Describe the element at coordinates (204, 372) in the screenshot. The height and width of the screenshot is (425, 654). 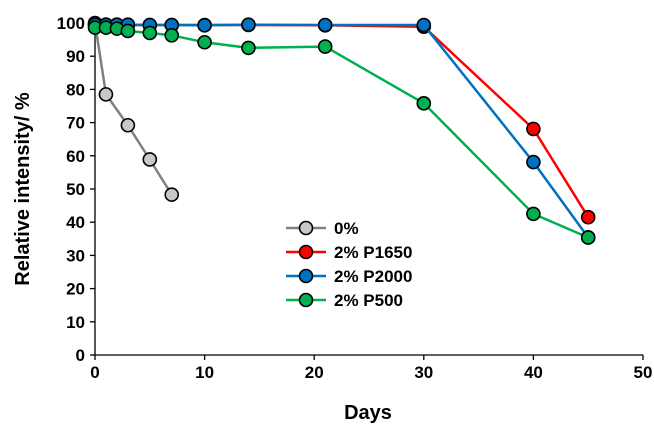
I see `x-tick-label: 10` at that location.